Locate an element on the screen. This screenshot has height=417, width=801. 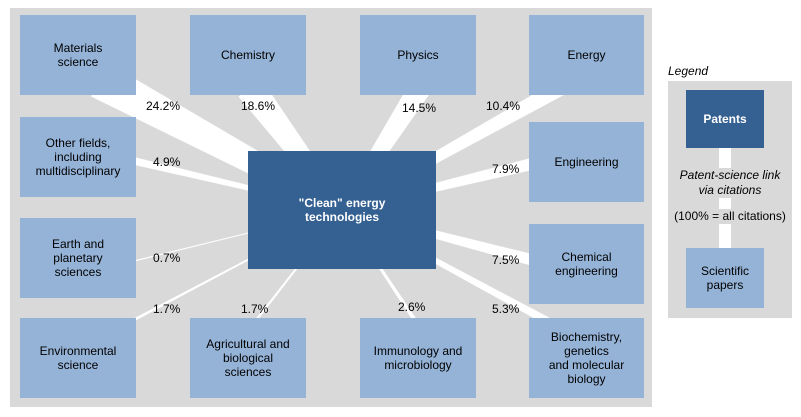
pct-earth-planetary: 0.7% is located at coordinates (167, 258).